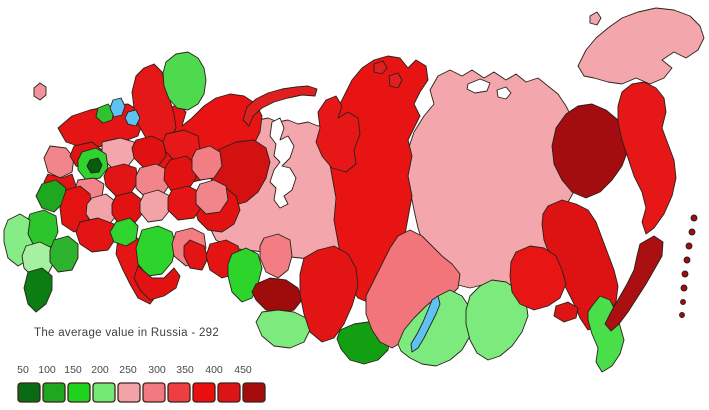  What do you see at coordinates (117, 107) in the screenshot?
I see `lake-ladoga` at bounding box center [117, 107].